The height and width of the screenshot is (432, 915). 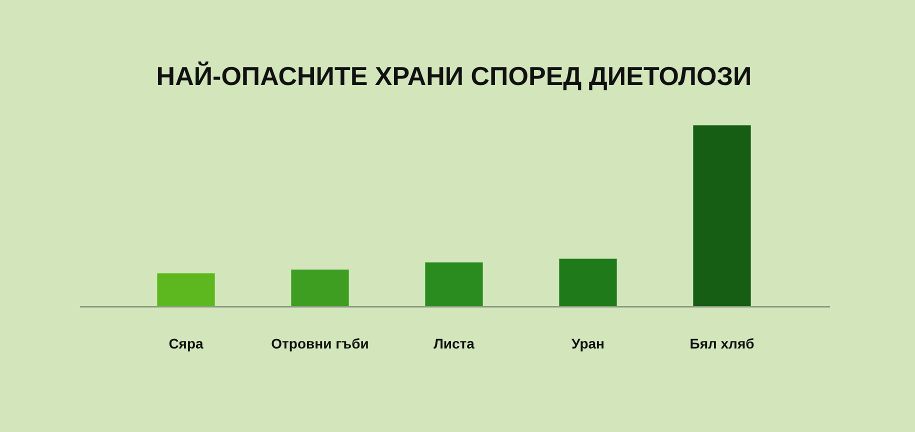 What do you see at coordinates (722, 343) in the screenshot?
I see `x-tick-label: Бял хляб` at bounding box center [722, 343].